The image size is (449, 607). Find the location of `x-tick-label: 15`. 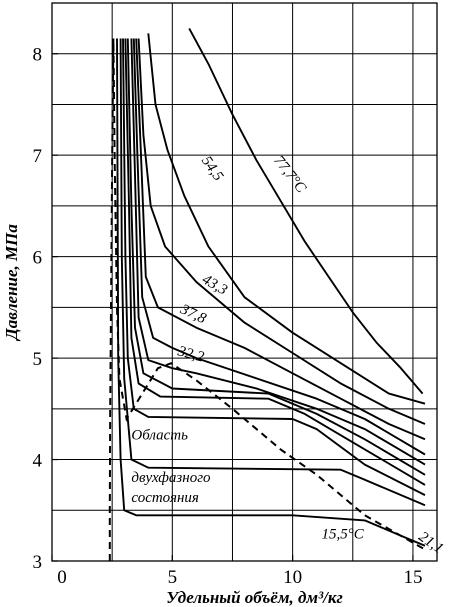

x-tick-label: 15 is located at coordinates (412, 577).